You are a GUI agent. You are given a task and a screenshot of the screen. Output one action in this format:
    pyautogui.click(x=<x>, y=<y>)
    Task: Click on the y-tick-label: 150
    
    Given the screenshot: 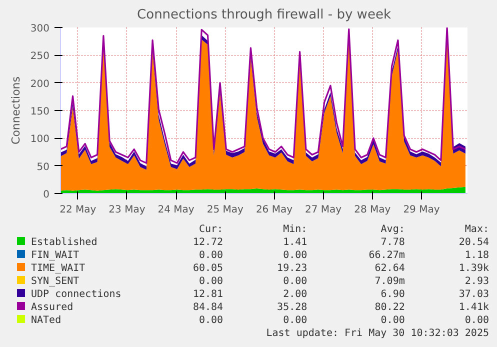 What is the action you would take?
    pyautogui.click(x=40, y=112)
    